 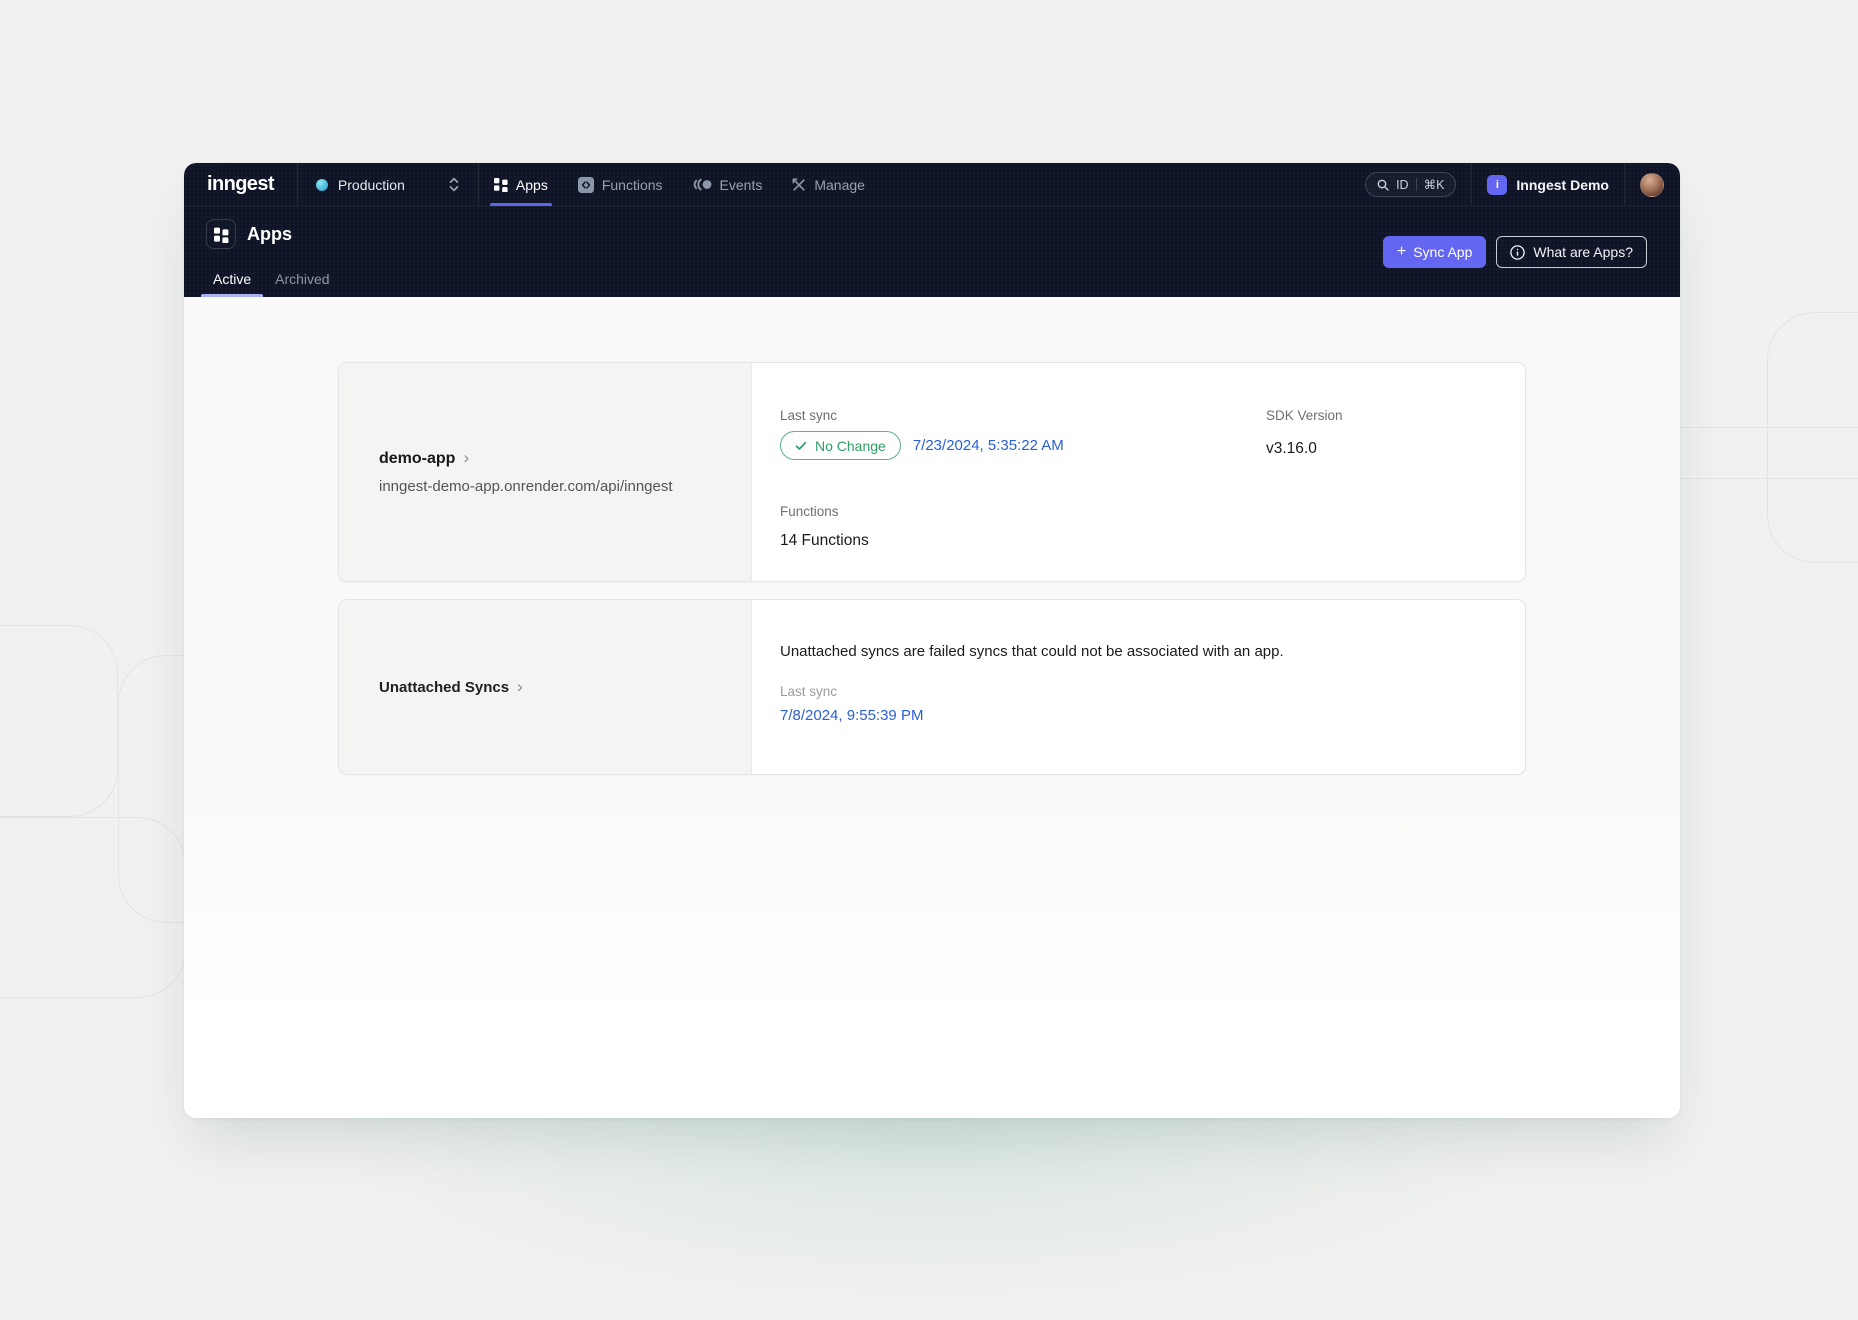 I want to click on dark-header: inngest Production Apps, so click(x=932, y=230).